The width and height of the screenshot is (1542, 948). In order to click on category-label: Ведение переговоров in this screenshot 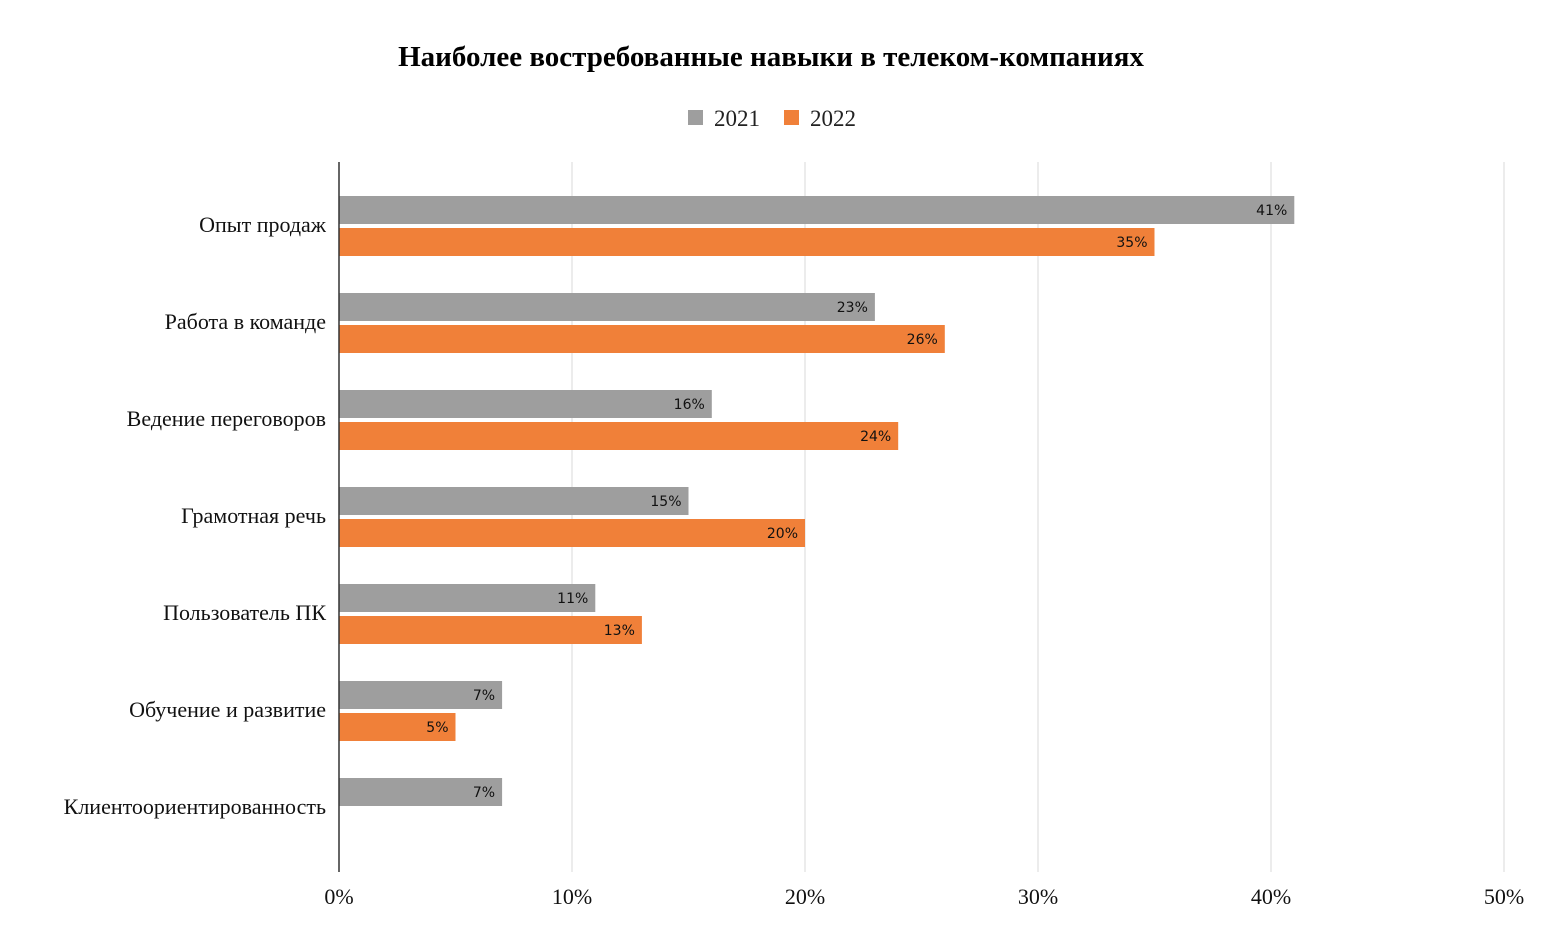, I will do `click(226, 418)`.